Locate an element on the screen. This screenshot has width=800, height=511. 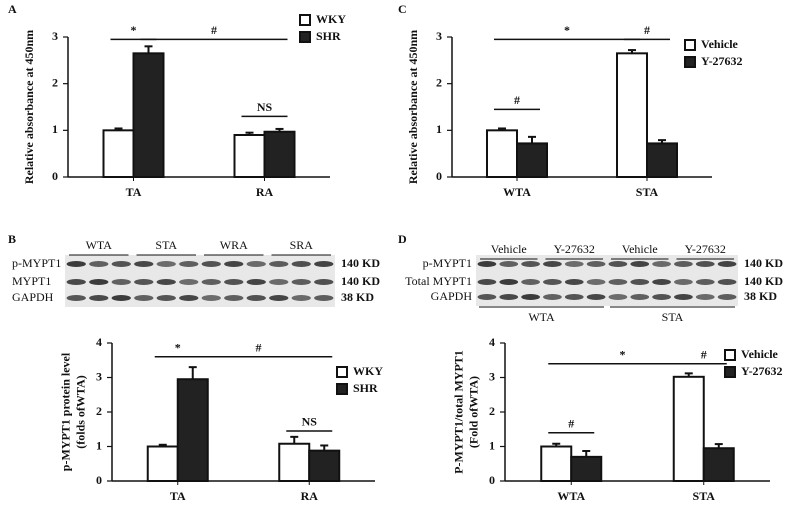
panel-label: C is located at coordinates (402, 9).